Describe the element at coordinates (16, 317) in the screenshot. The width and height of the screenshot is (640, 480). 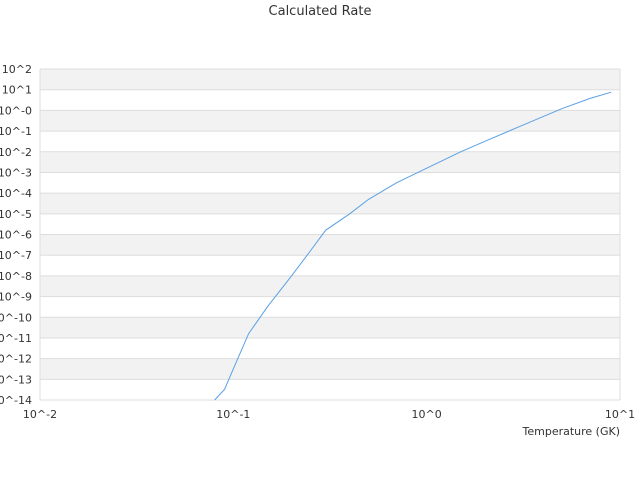
I see `y-tick-label: 10^-10` at that location.